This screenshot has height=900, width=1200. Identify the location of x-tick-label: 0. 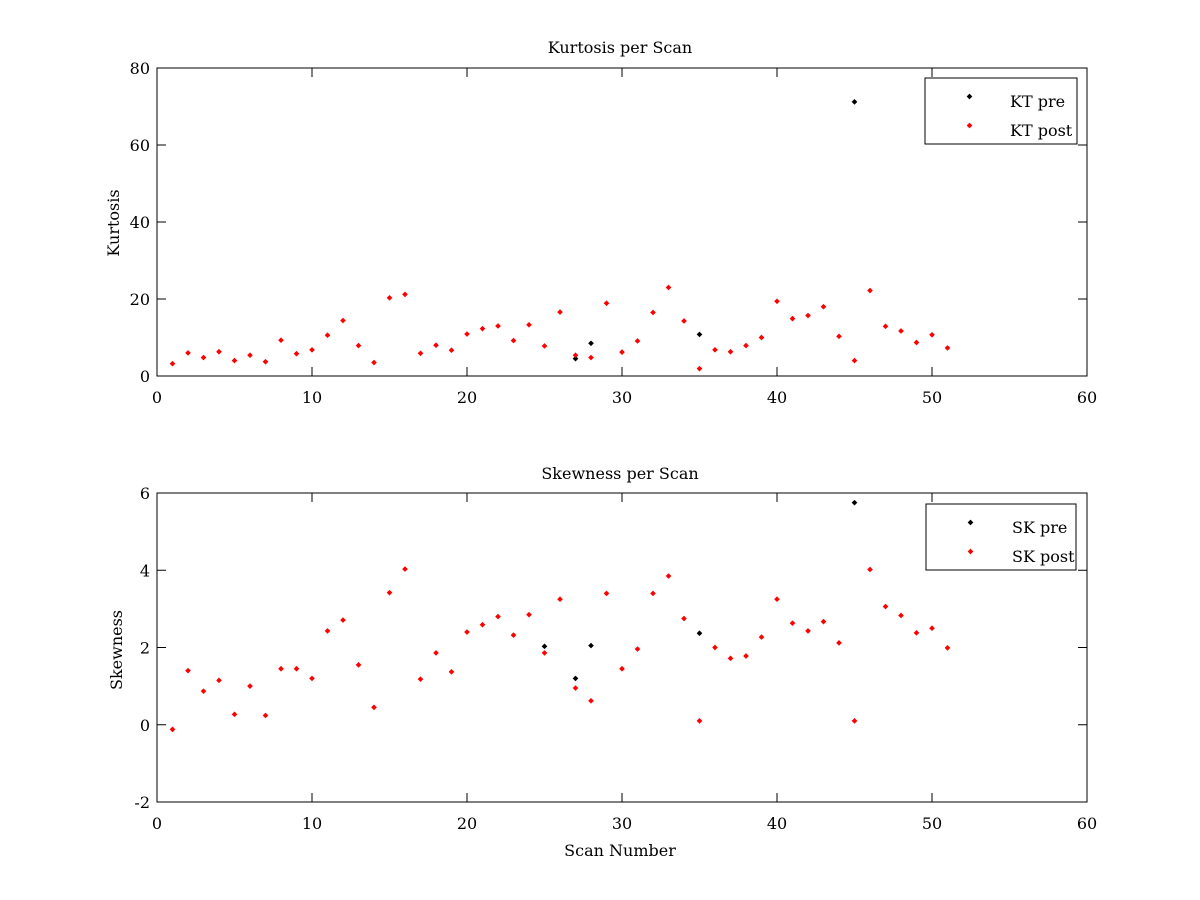
(157, 397).